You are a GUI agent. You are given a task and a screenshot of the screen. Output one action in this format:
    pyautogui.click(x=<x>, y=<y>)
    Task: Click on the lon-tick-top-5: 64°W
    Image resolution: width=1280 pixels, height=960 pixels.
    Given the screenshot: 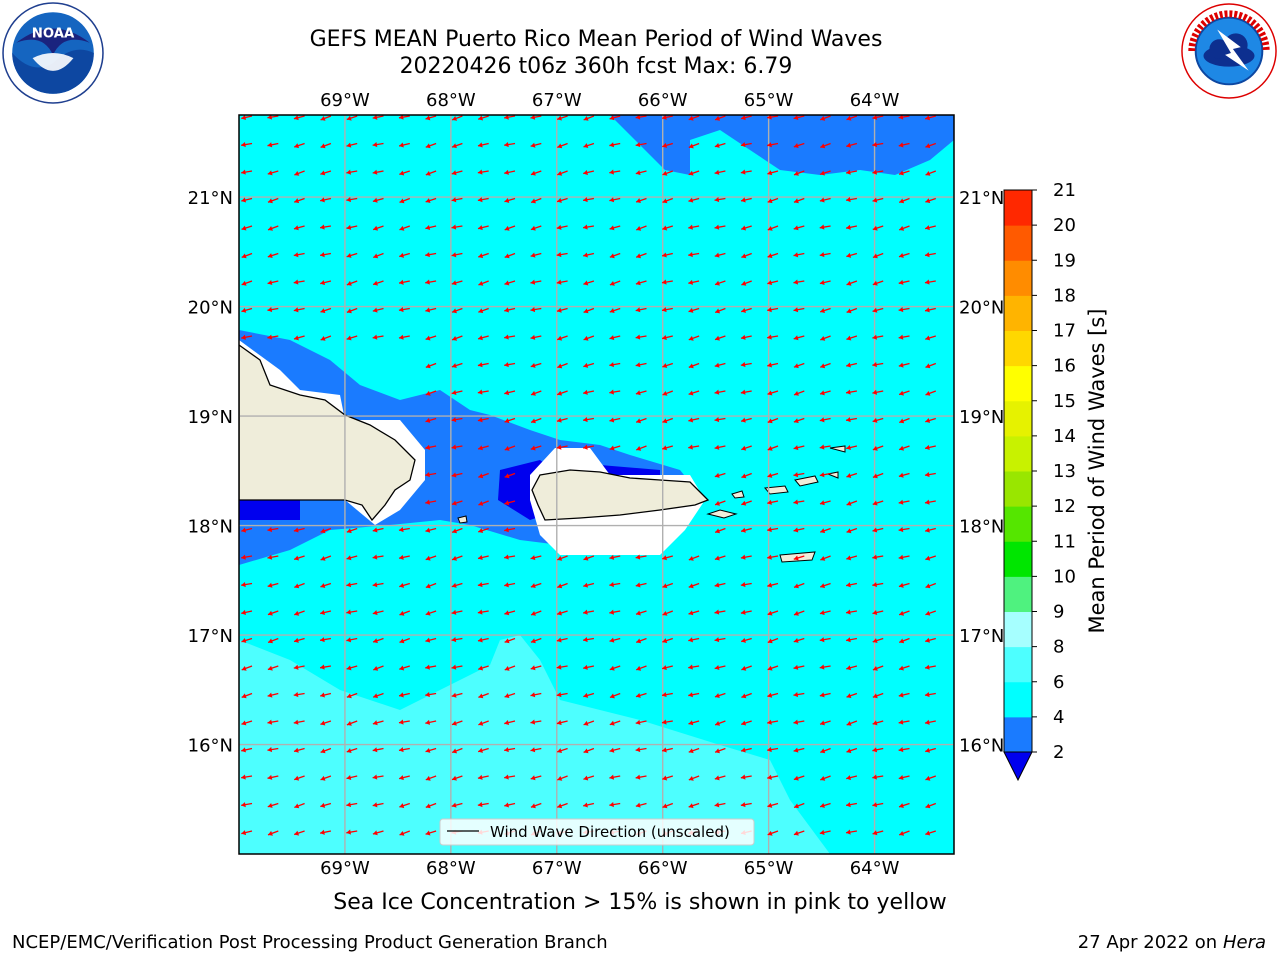 What is the action you would take?
    pyautogui.click(x=875, y=100)
    